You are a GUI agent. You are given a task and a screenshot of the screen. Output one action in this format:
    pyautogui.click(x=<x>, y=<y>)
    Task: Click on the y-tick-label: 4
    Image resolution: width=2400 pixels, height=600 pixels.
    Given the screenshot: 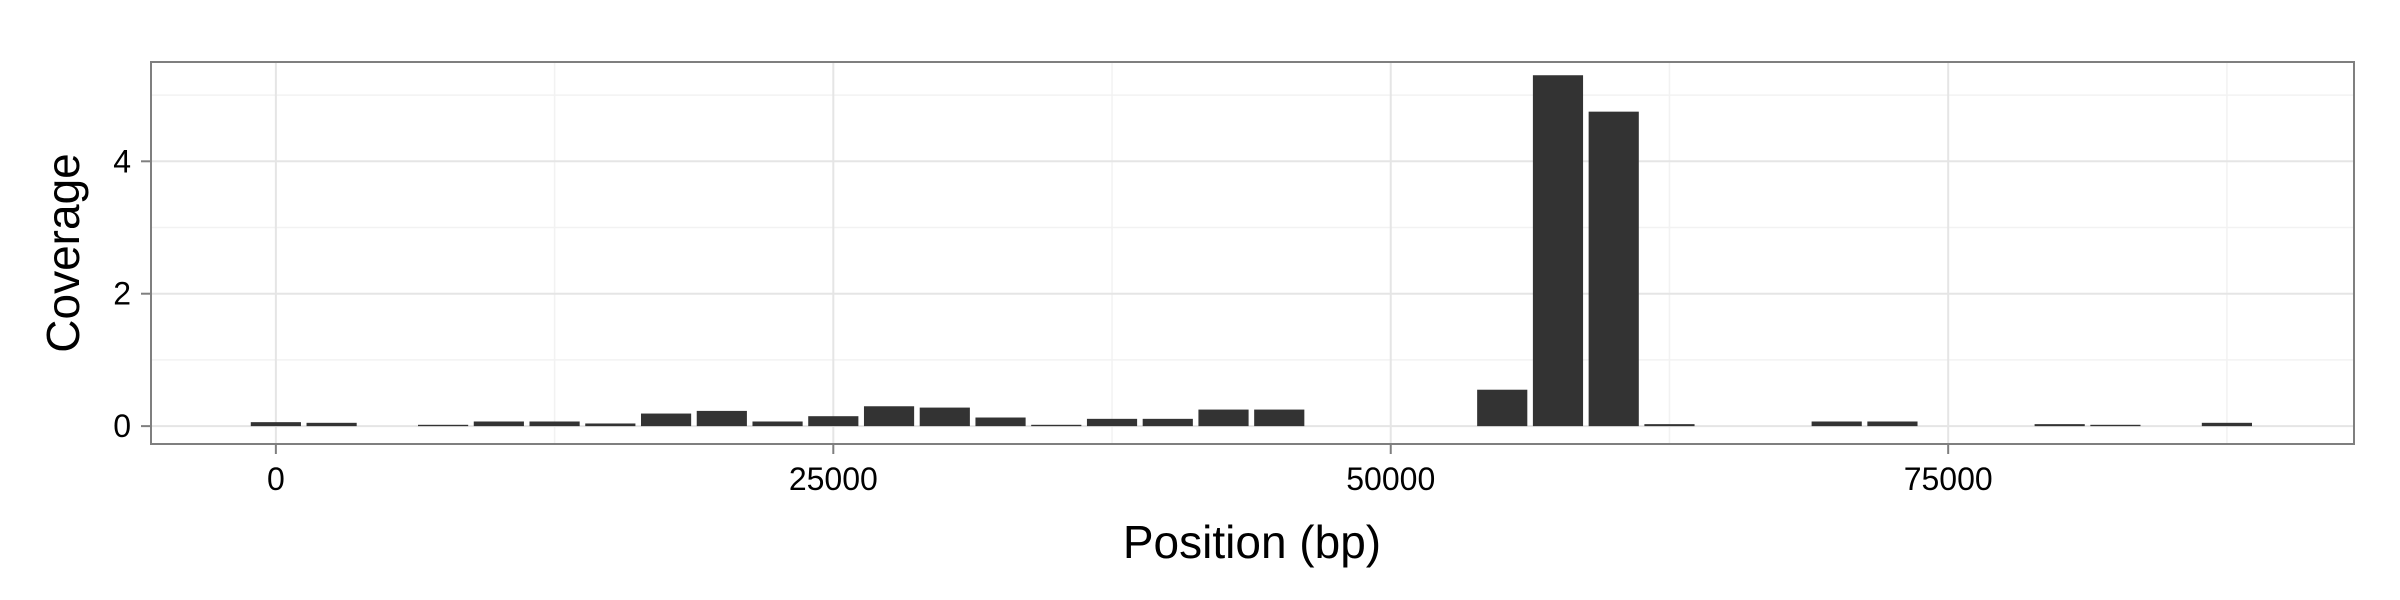 What is the action you would take?
    pyautogui.click(x=122, y=161)
    